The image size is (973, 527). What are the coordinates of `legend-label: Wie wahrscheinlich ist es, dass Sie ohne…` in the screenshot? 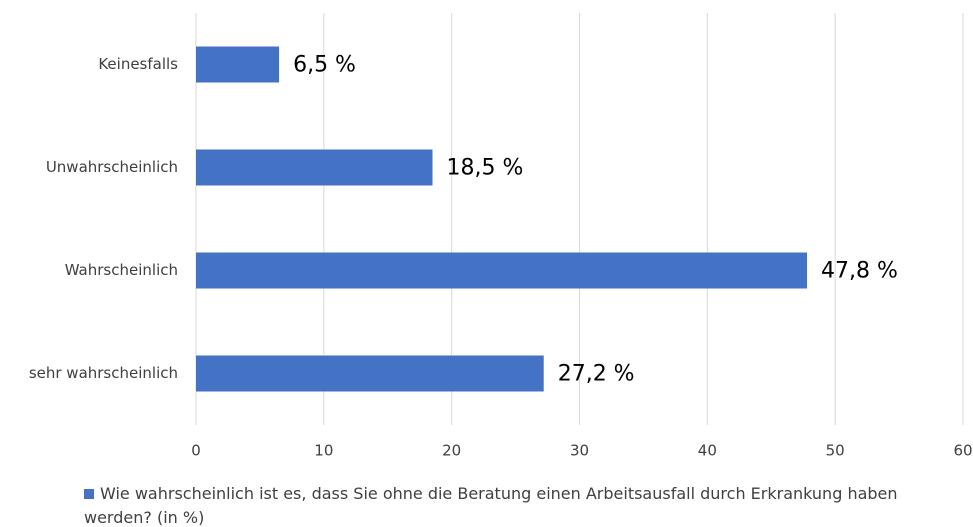 It's located at (491, 505).